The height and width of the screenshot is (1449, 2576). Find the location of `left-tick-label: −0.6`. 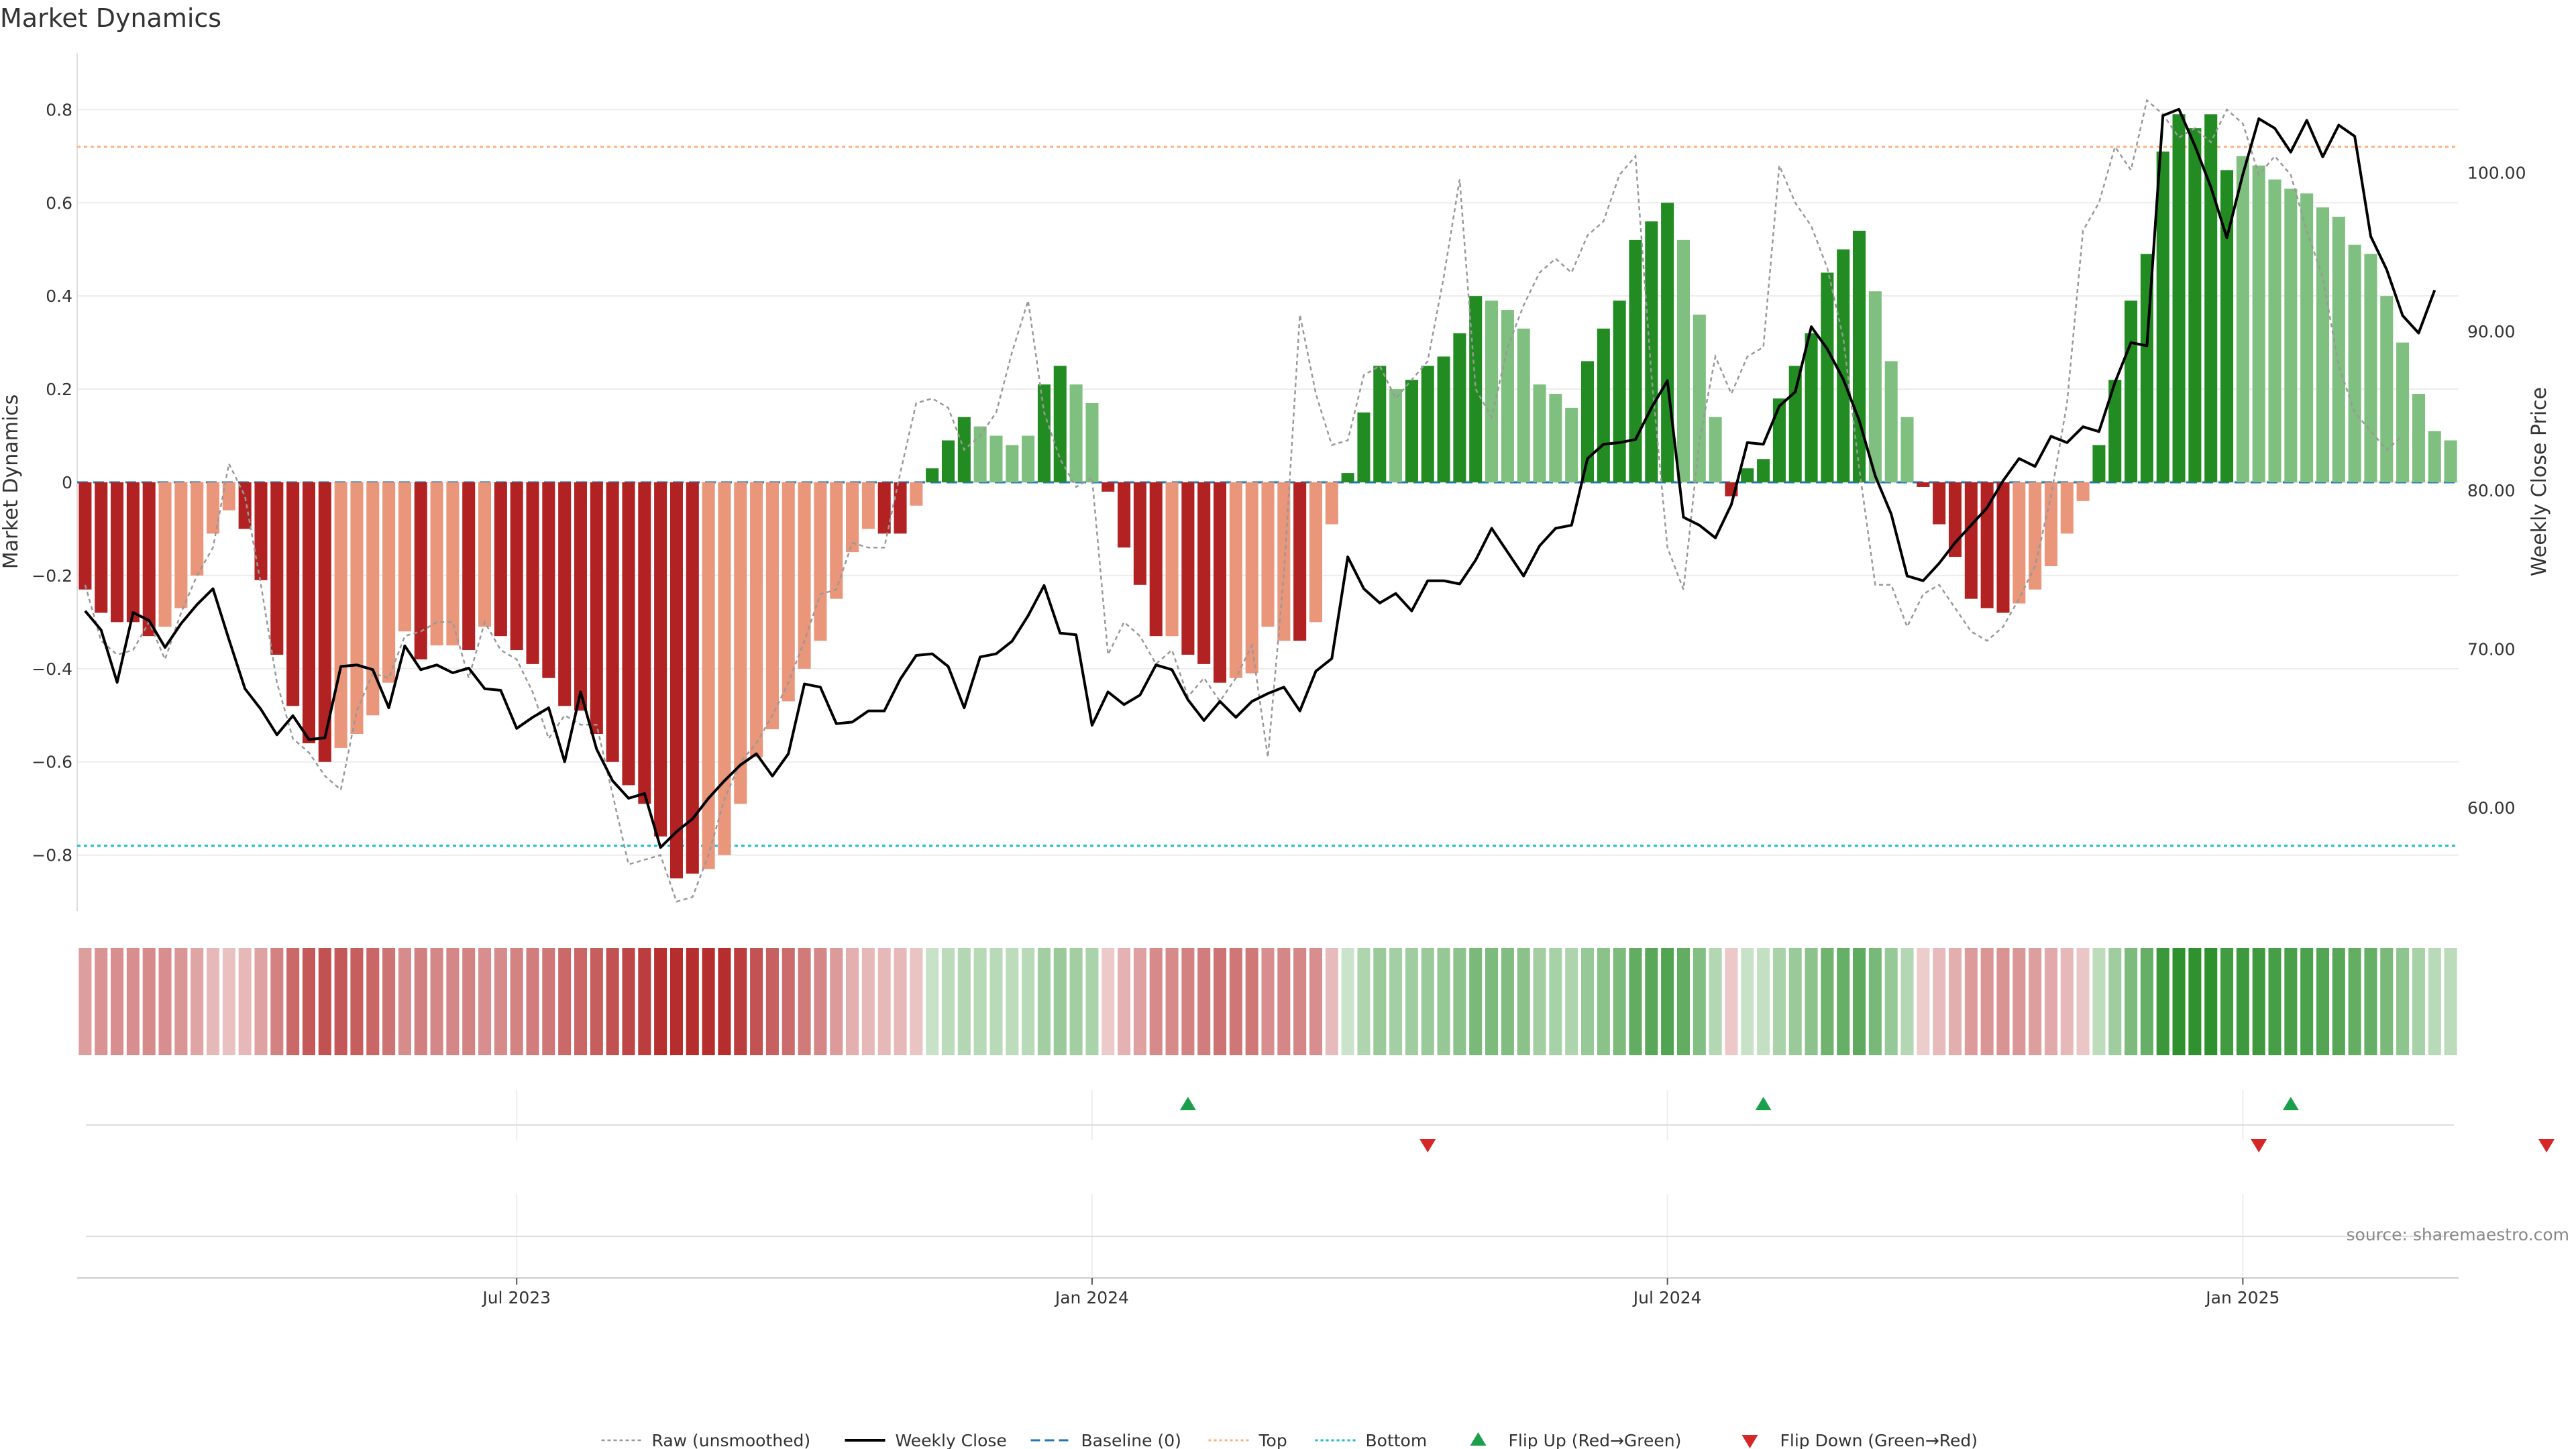

left-tick-label: −0.6 is located at coordinates (52, 762).